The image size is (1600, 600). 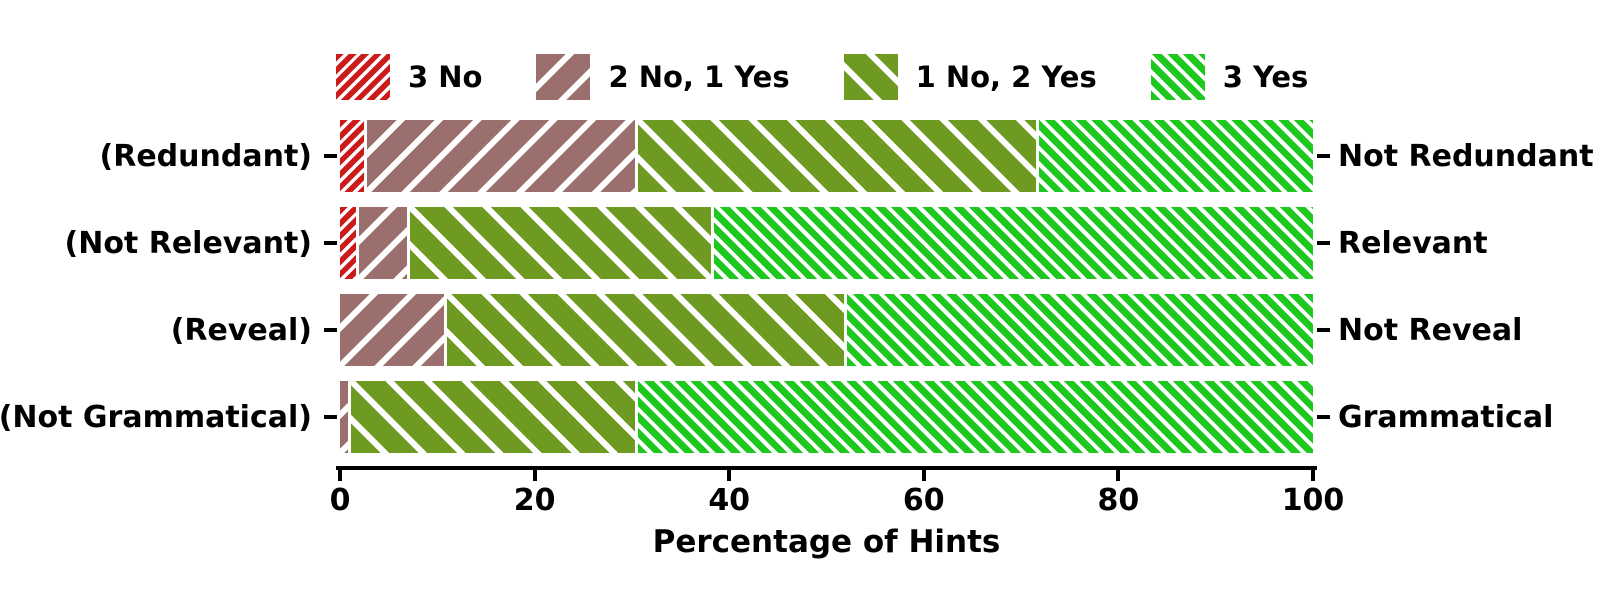 I want to click on legend-item-2-no-1-yes: 2 No, 1 Yes, so click(x=663, y=77).